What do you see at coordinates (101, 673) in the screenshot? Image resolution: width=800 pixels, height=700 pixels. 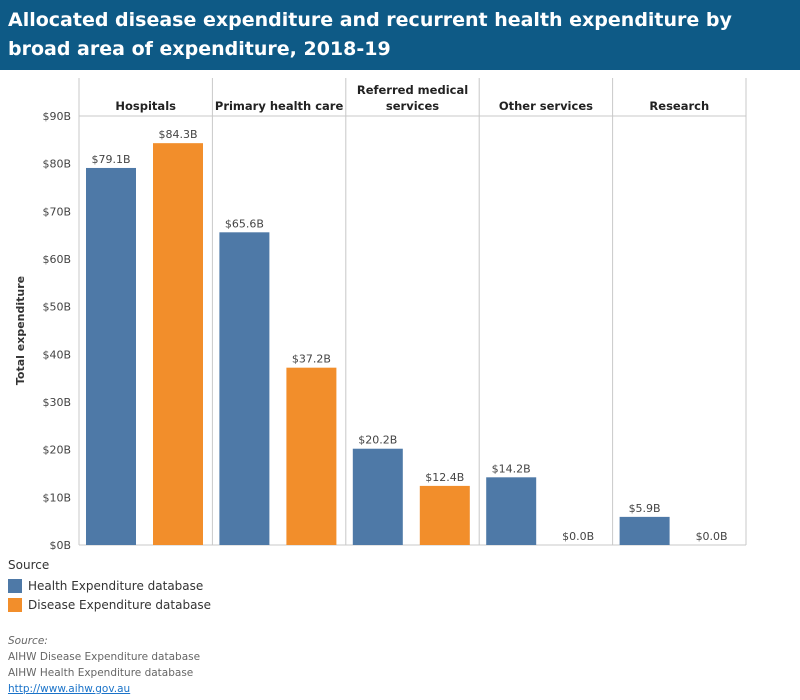 I see `source-line: AIHW Health Expenditure database` at bounding box center [101, 673].